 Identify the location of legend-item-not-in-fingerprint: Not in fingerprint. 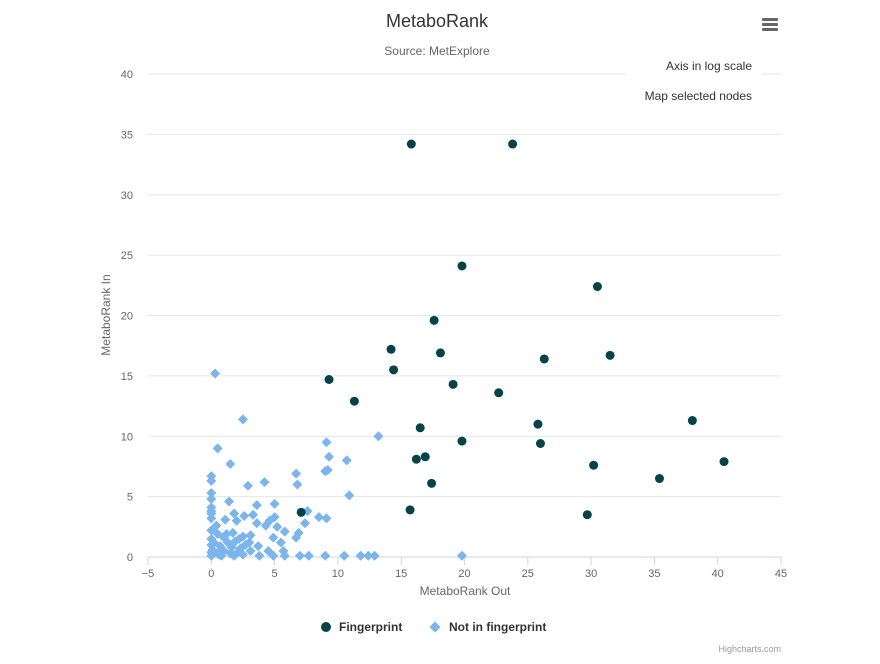
(488, 627).